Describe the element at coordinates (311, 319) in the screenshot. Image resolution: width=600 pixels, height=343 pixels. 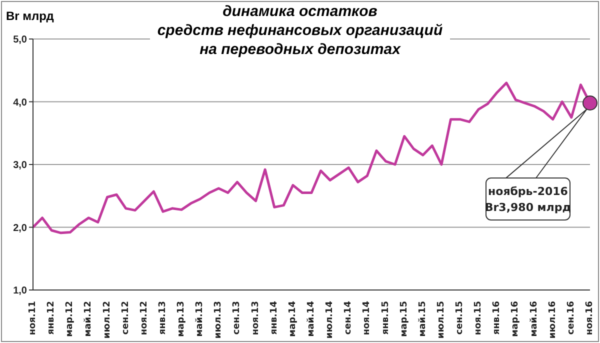
I see `x-tick-label: май.14` at that location.